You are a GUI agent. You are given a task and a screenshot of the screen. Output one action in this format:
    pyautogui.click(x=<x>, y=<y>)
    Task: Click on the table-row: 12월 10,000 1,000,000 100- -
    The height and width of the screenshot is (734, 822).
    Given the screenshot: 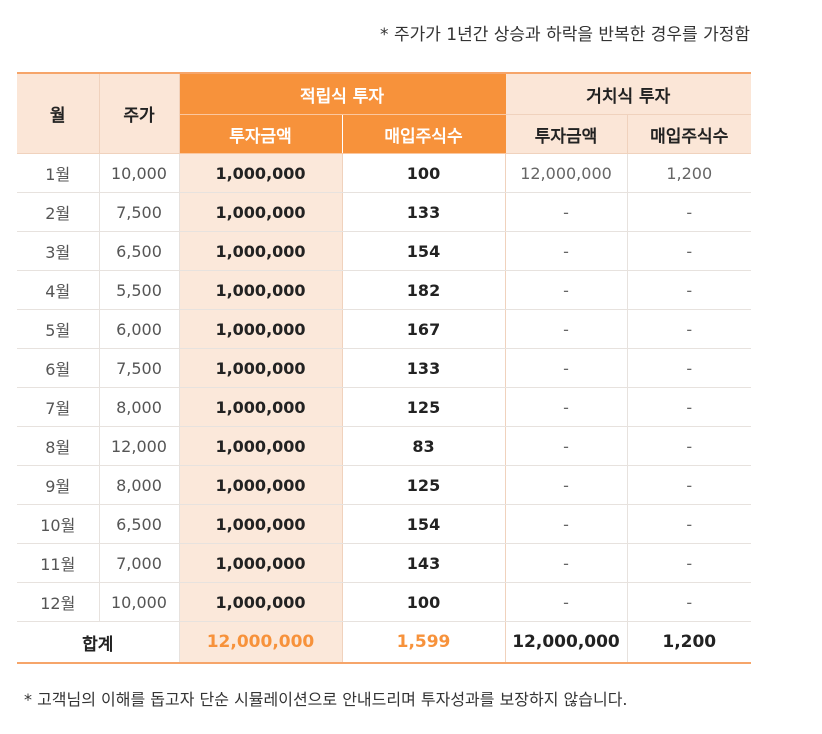 What is the action you would take?
    pyautogui.click(x=384, y=602)
    